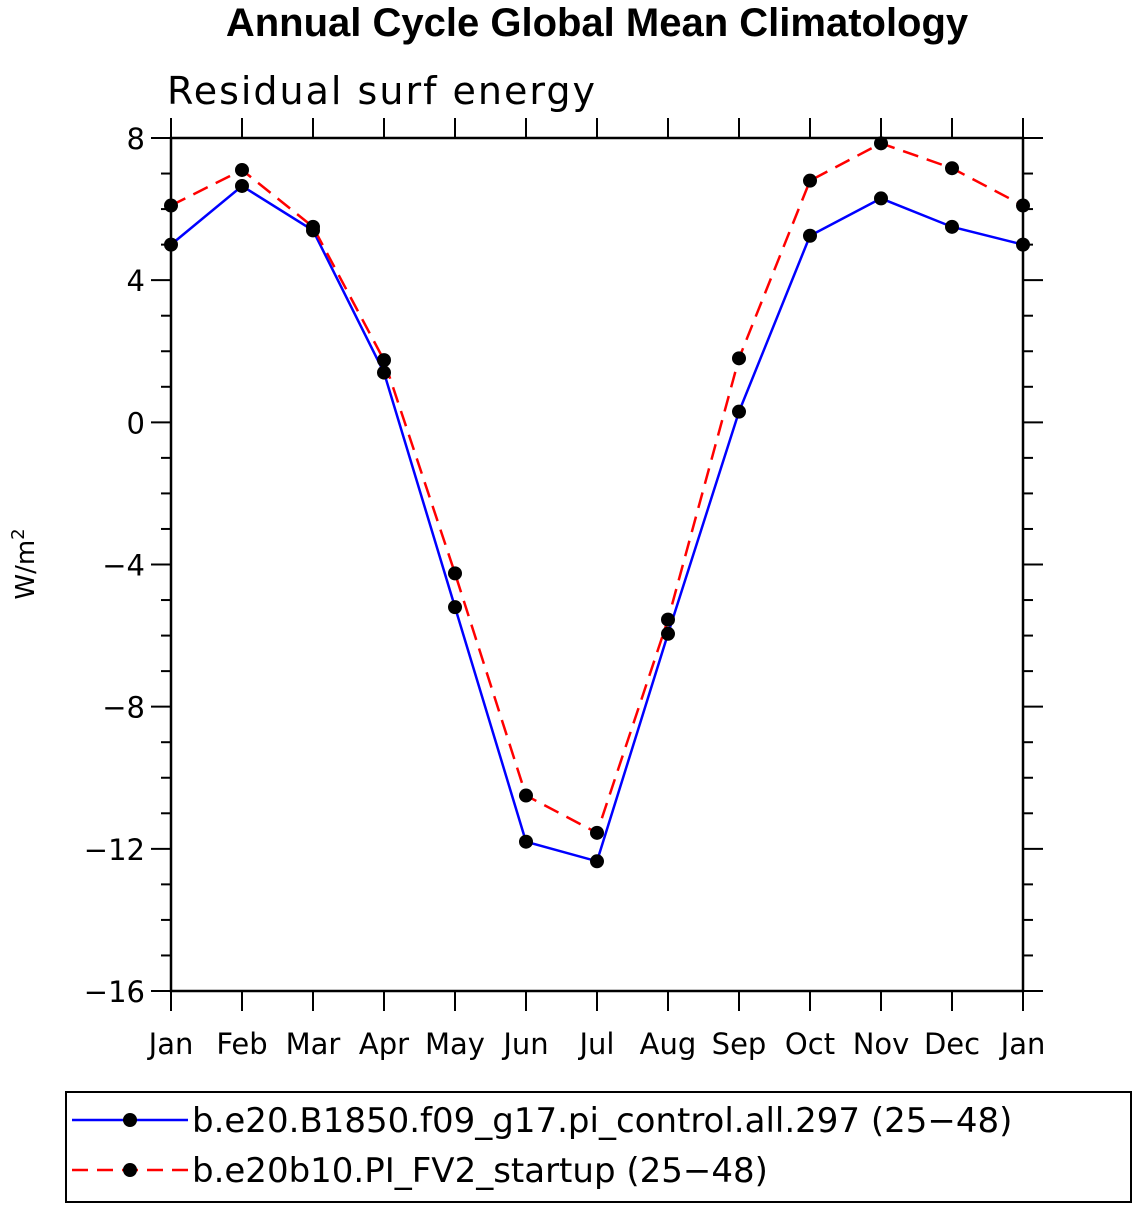 This screenshot has height=1209, width=1136. Describe the element at coordinates (668, 1044) in the screenshot. I see `x-tick-label: Aug` at that location.